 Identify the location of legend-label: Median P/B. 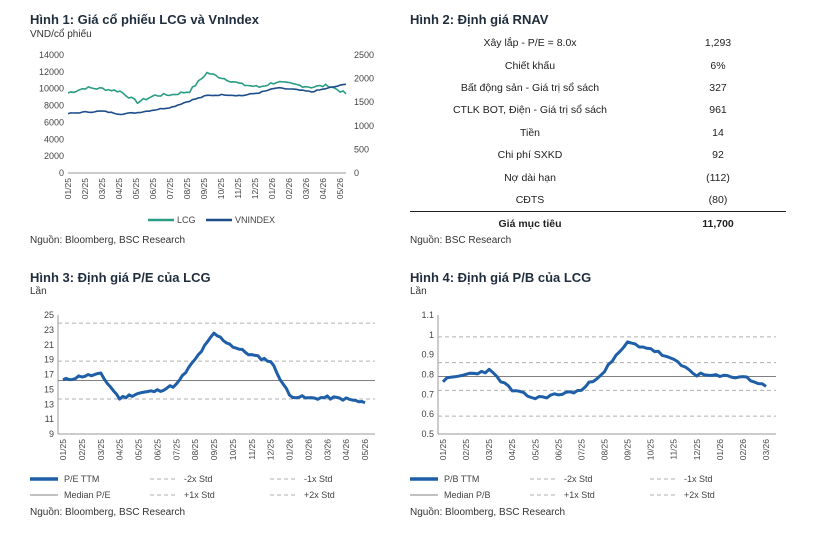
(467, 495).